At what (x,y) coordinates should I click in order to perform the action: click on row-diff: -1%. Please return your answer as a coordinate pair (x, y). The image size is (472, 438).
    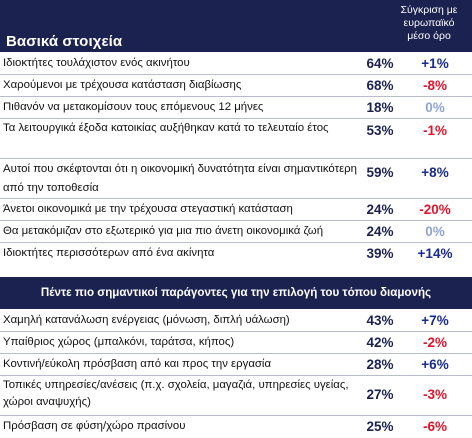
    Looking at the image, I should click on (434, 130).